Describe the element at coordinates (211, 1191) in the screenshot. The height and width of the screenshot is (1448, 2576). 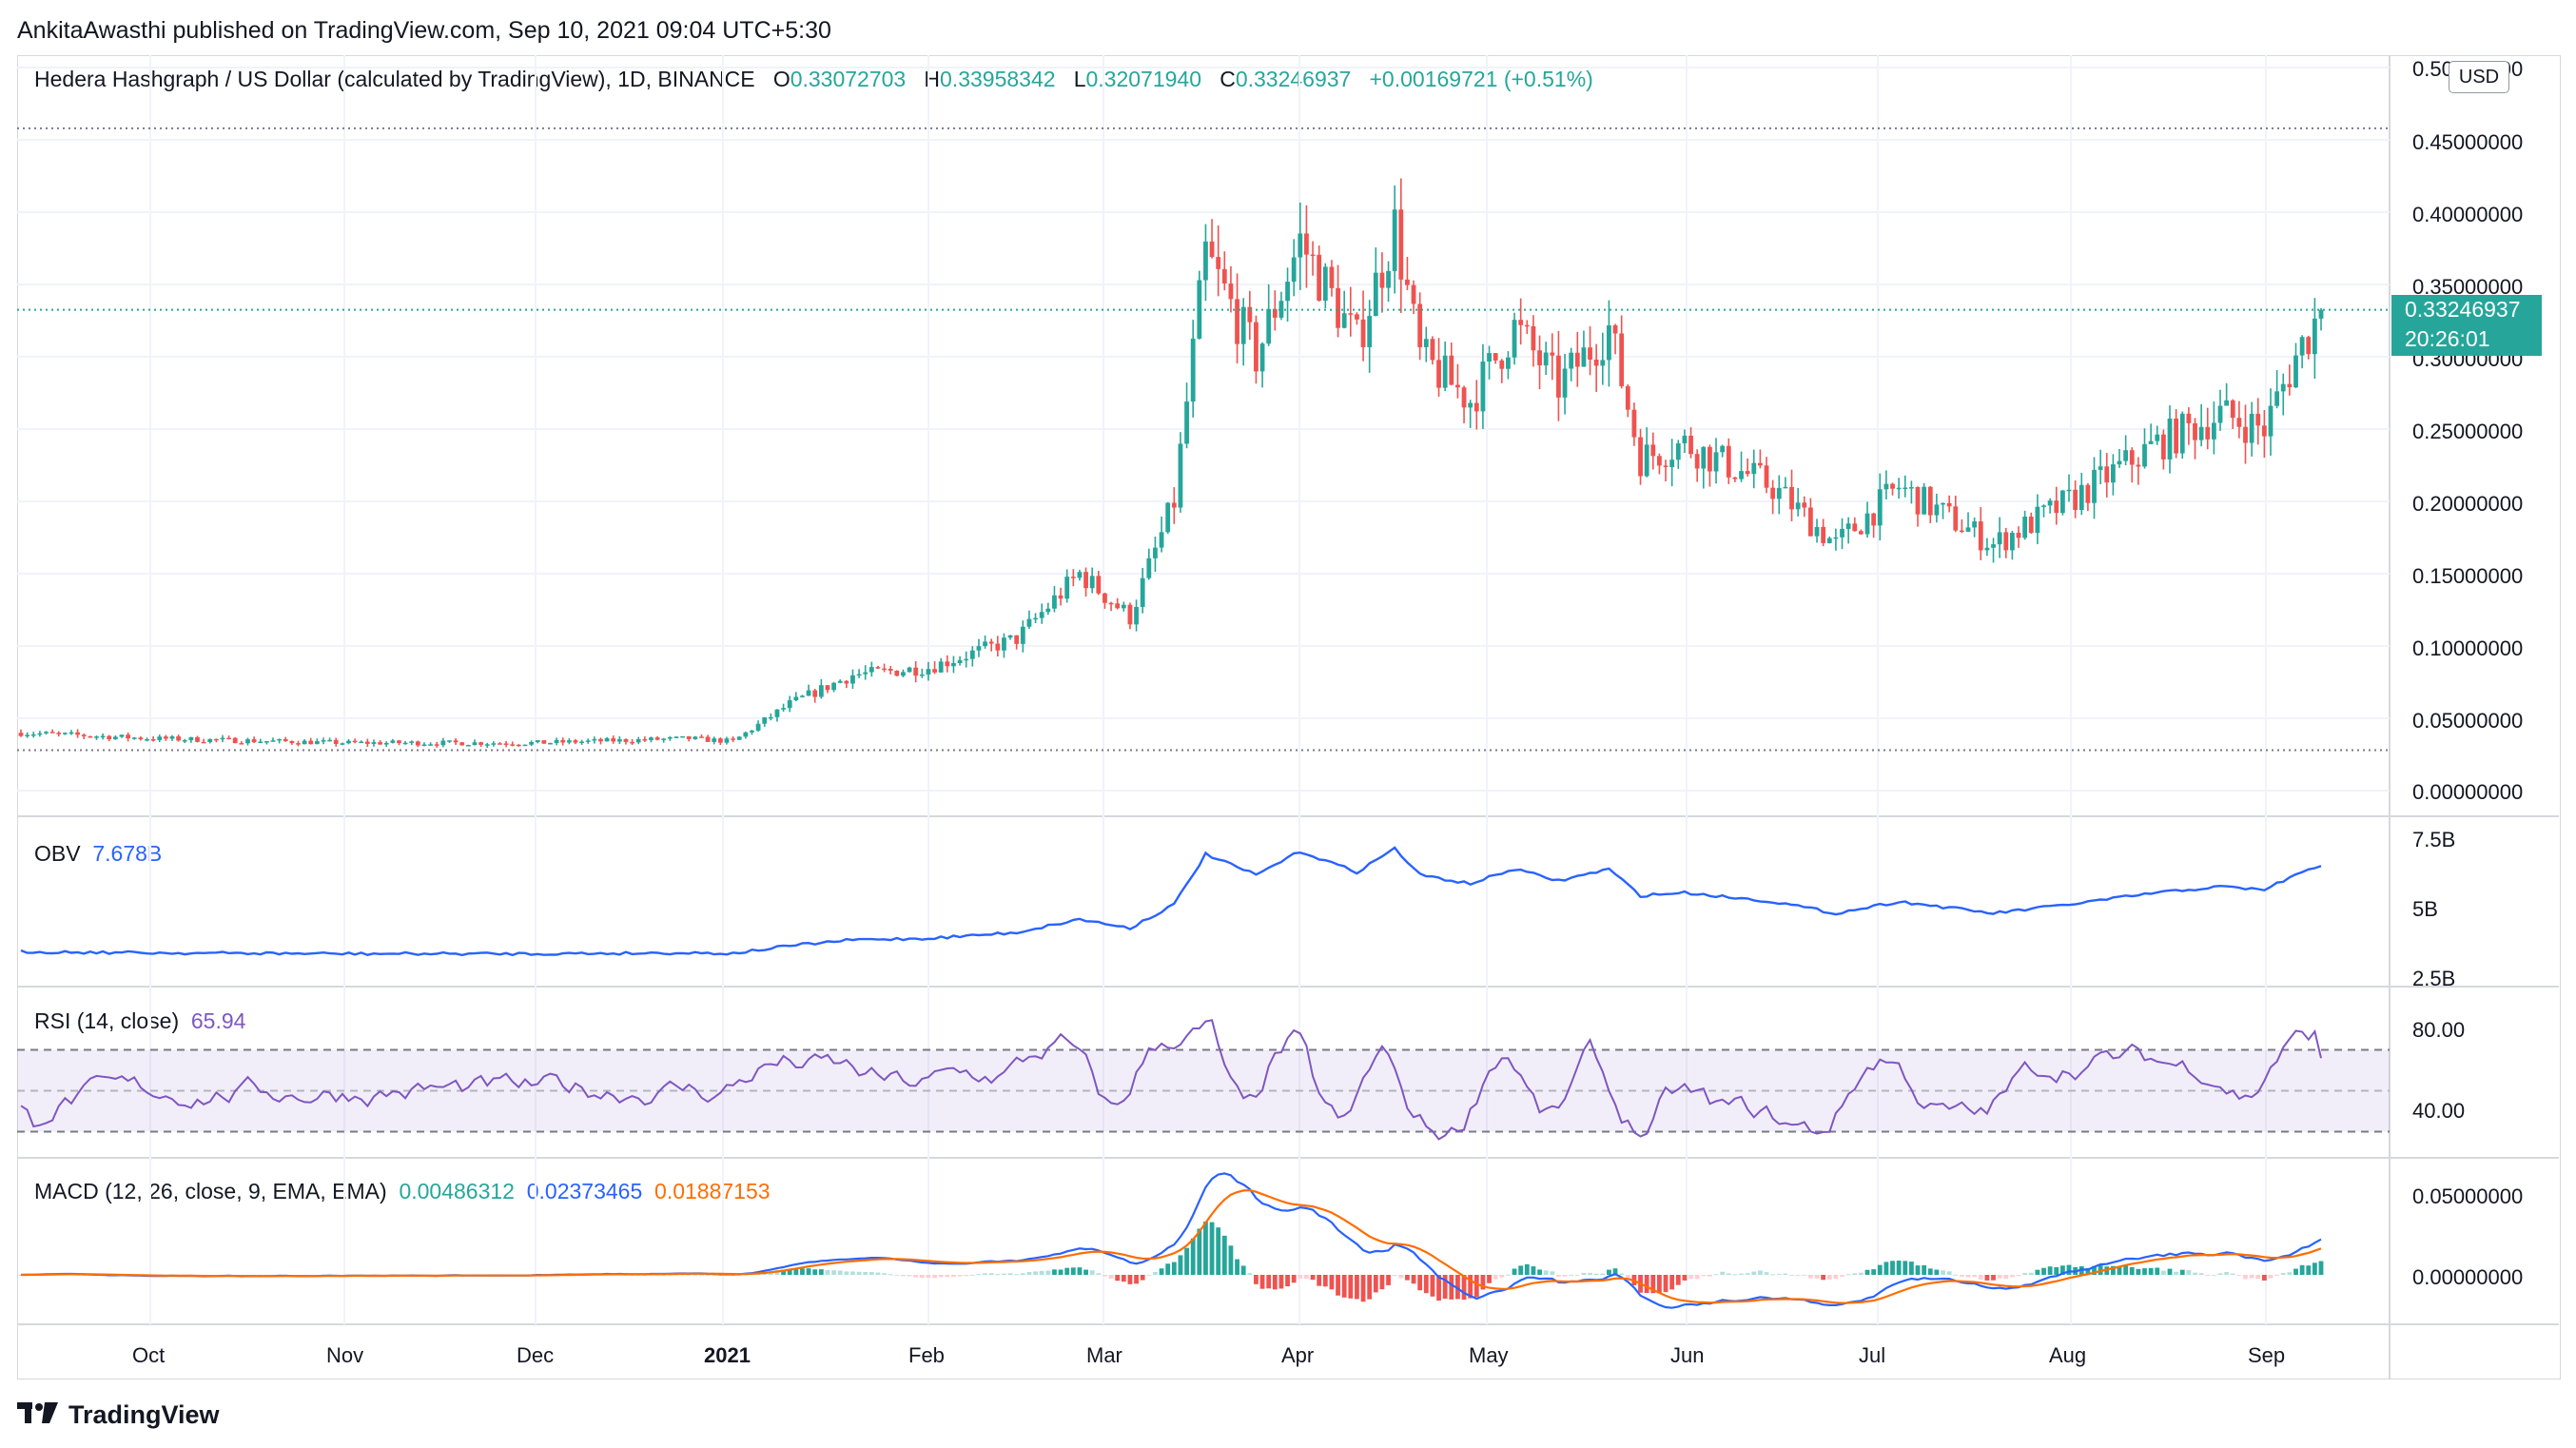
I see `macd-label: MACD (12, 26, close, 9, EMA, EMA)` at that location.